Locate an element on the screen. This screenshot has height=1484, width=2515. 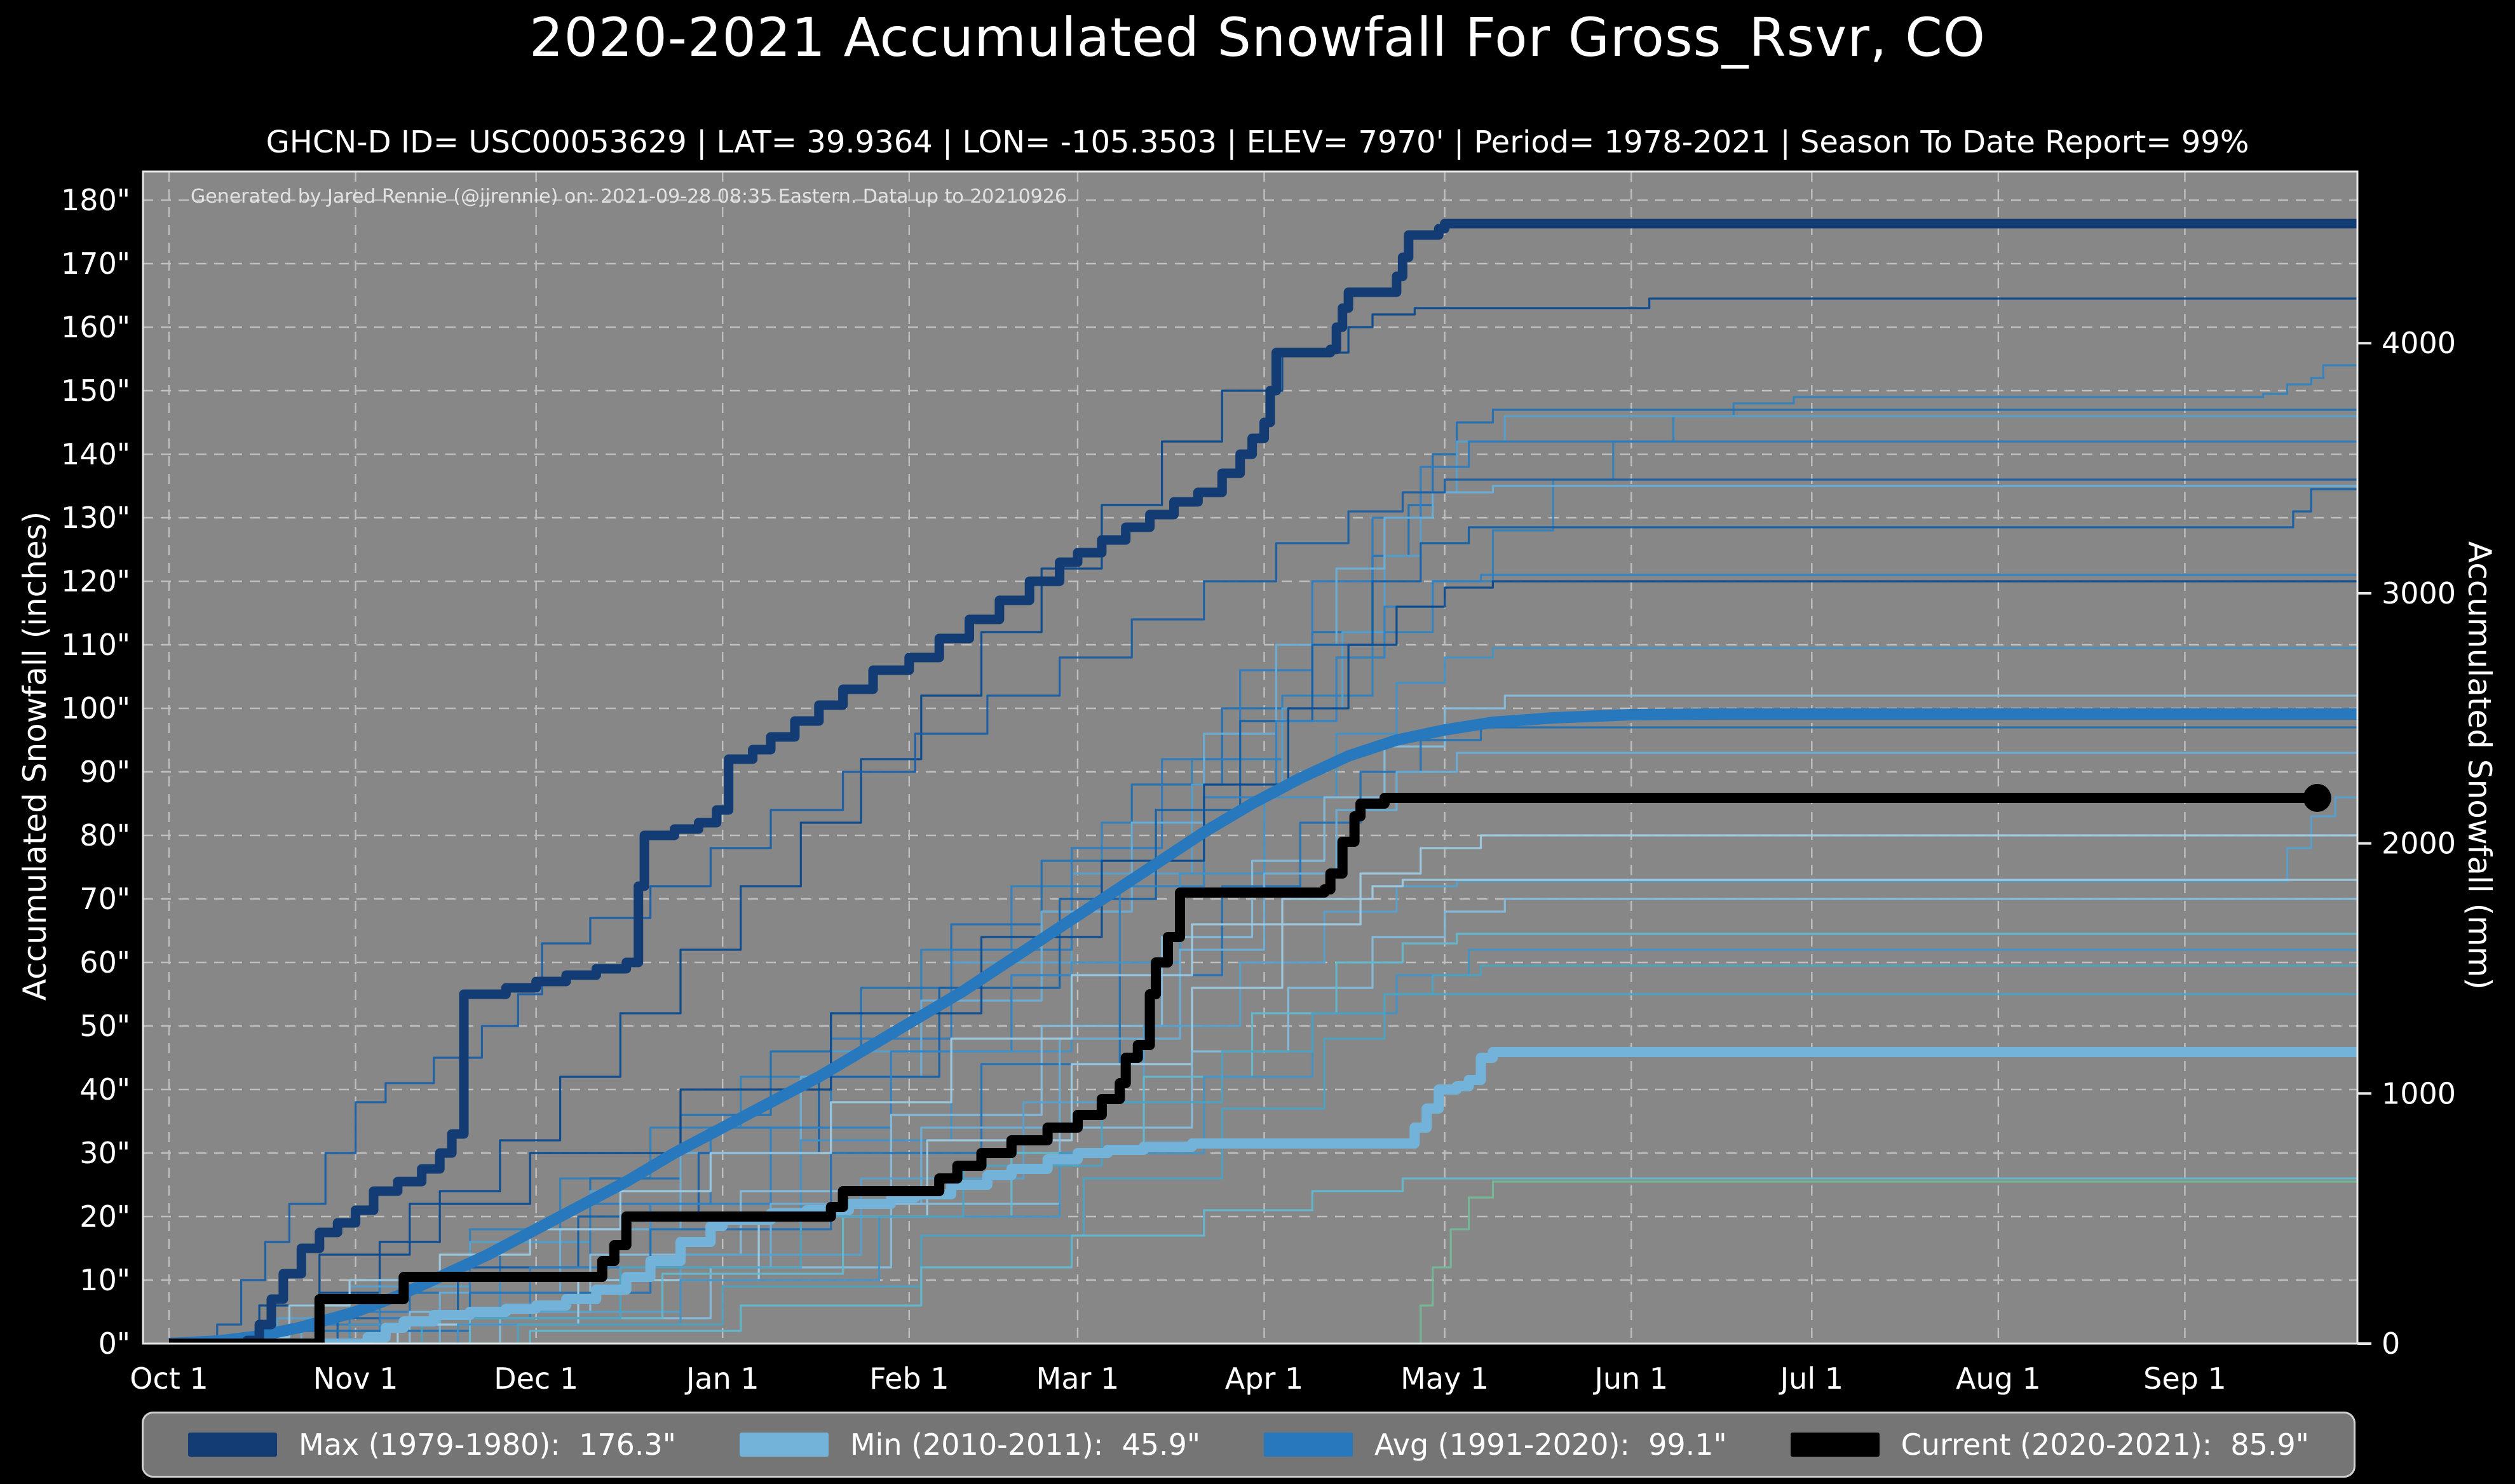
legend-item-2: Avg (1991-2020): 99.1" is located at coordinates (1495, 1444).